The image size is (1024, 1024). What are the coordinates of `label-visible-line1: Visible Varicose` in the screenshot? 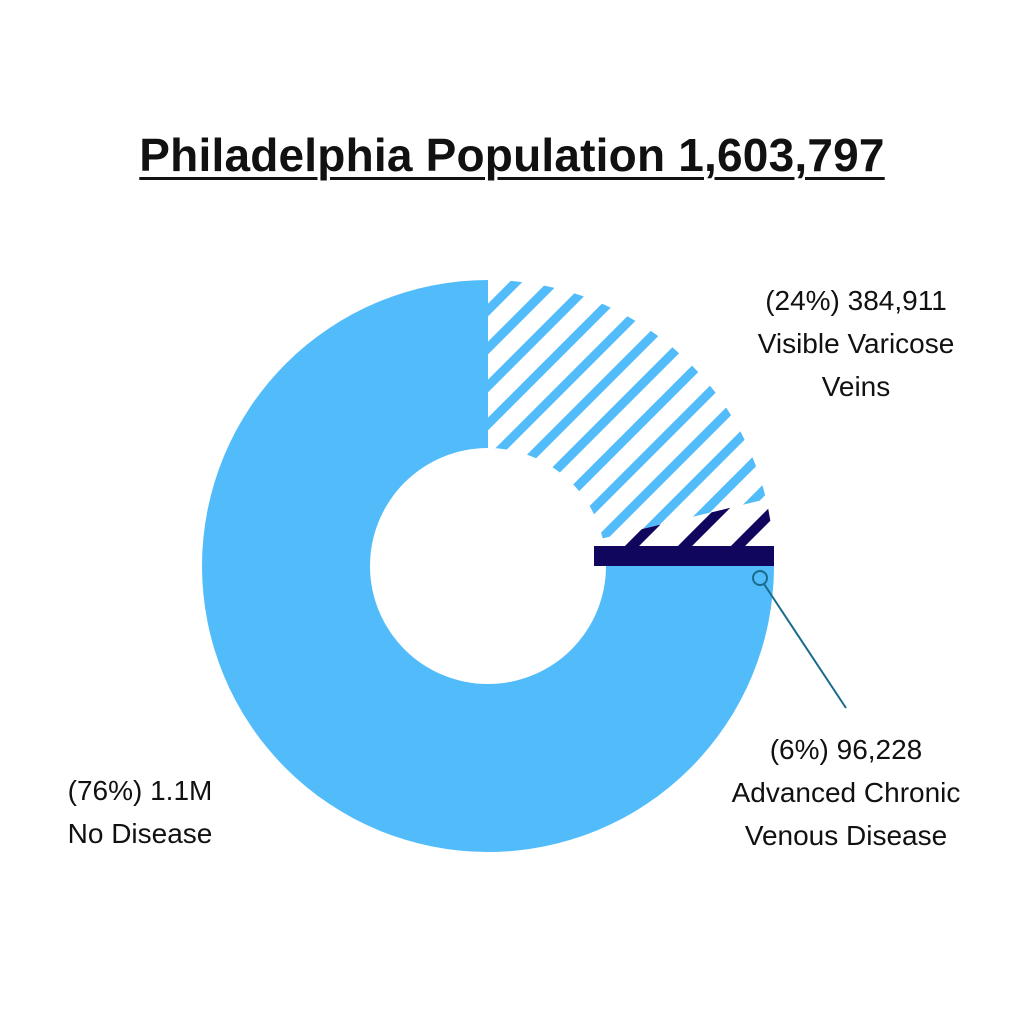 It's located at (856, 343).